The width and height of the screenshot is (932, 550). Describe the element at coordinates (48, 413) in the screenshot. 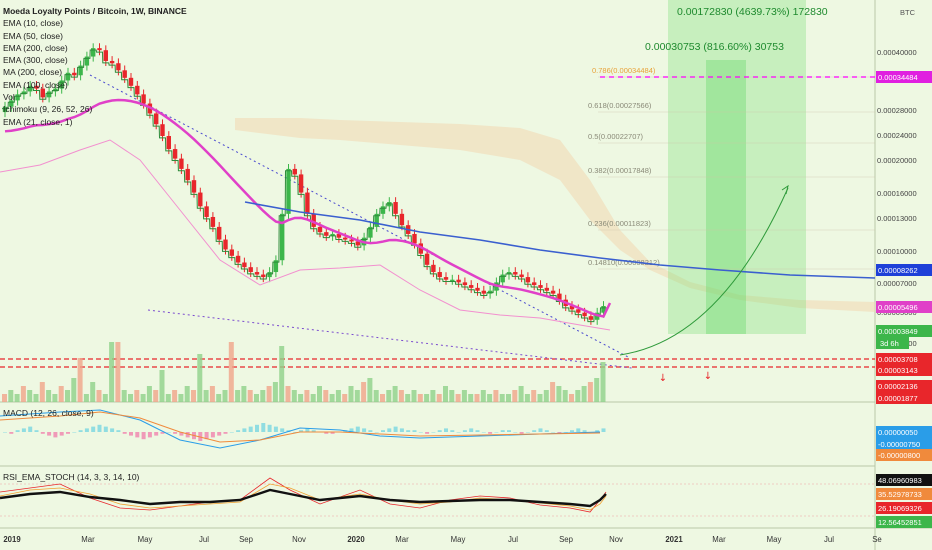

I see `macd-legend: MACD (12, 26, close, 9)` at that location.